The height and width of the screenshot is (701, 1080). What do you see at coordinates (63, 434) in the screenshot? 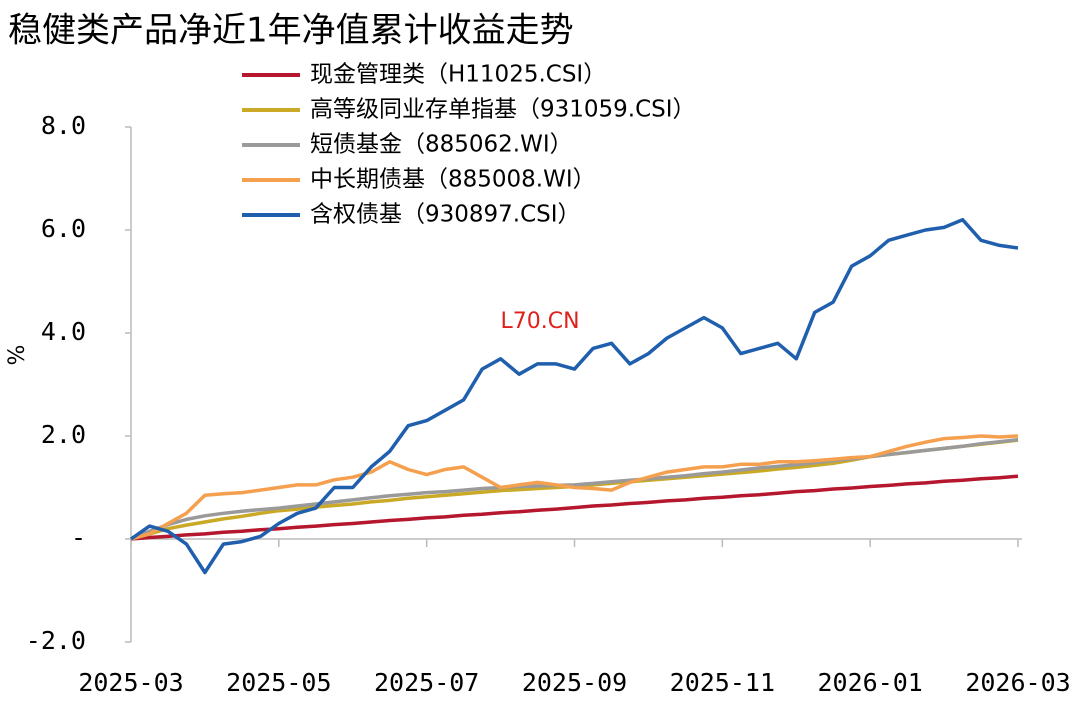
I see `y-tick-label: 2.0` at bounding box center [63, 434].